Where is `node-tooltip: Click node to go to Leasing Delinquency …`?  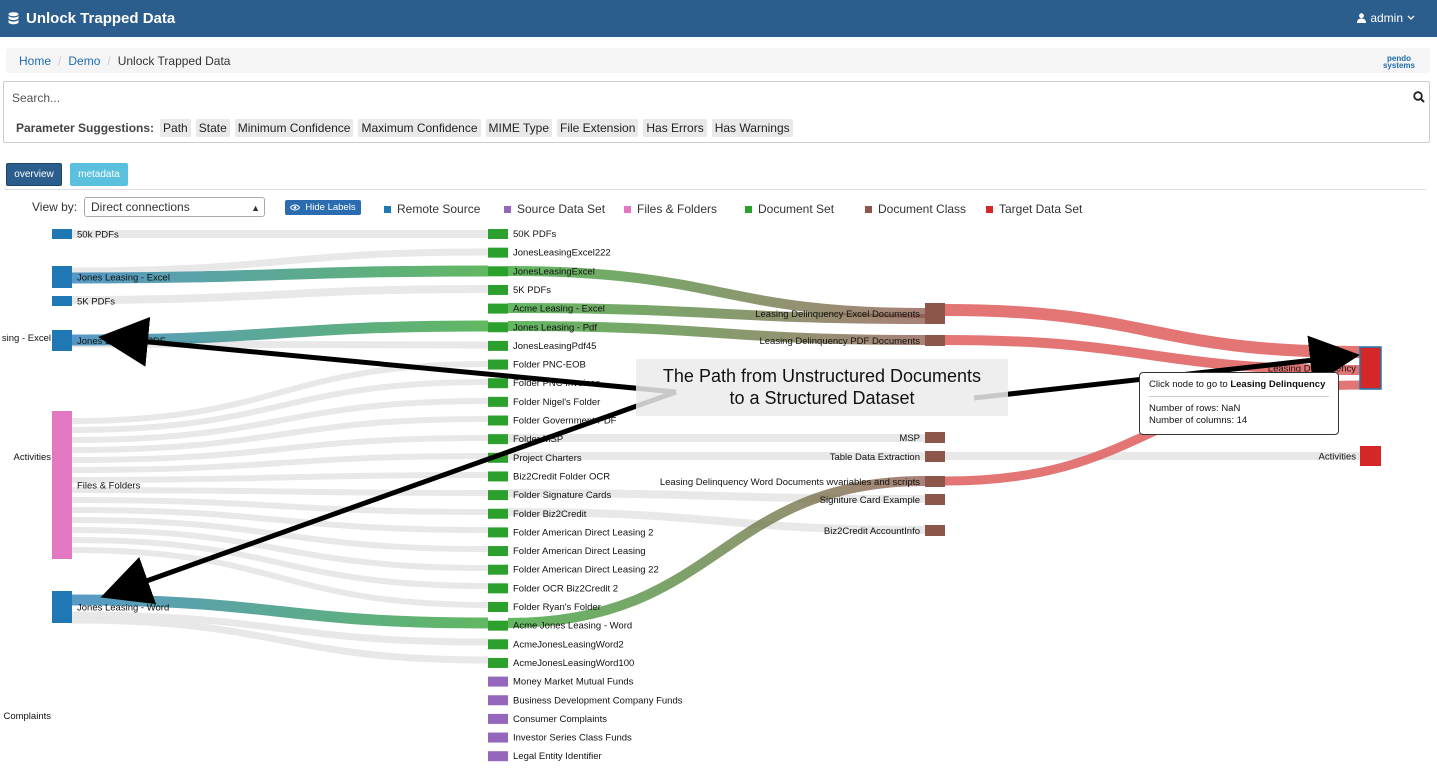
node-tooltip: Click node to go to Leasing Delinquency … is located at coordinates (1239, 403).